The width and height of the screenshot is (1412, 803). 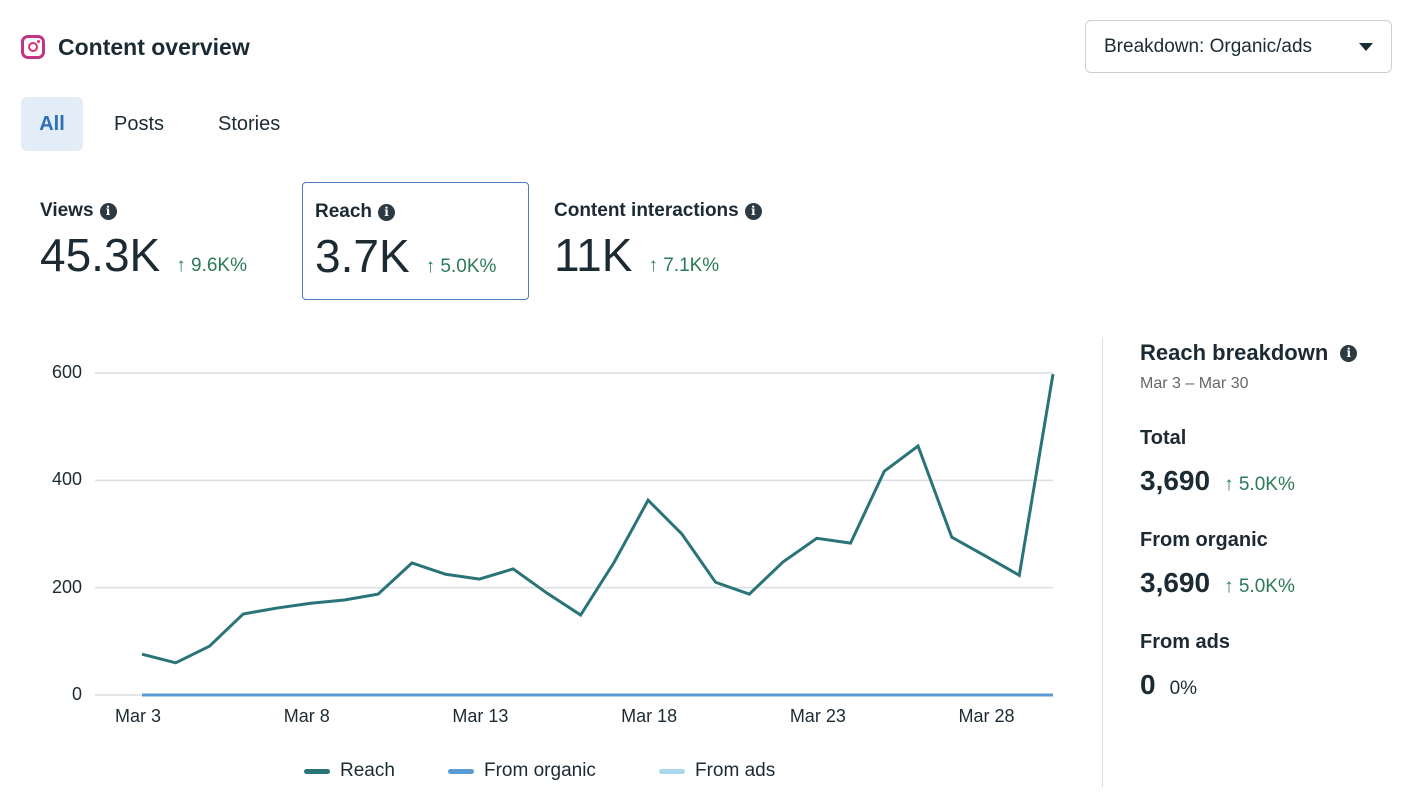 I want to click on metric-label: Reach, so click(x=344, y=211).